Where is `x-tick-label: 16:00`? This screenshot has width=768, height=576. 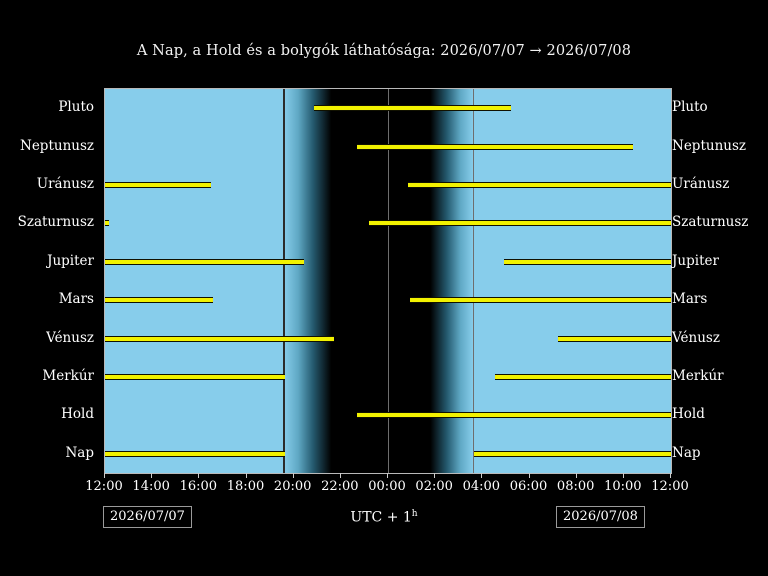
x-tick-label: 16:00 is located at coordinates (198, 486).